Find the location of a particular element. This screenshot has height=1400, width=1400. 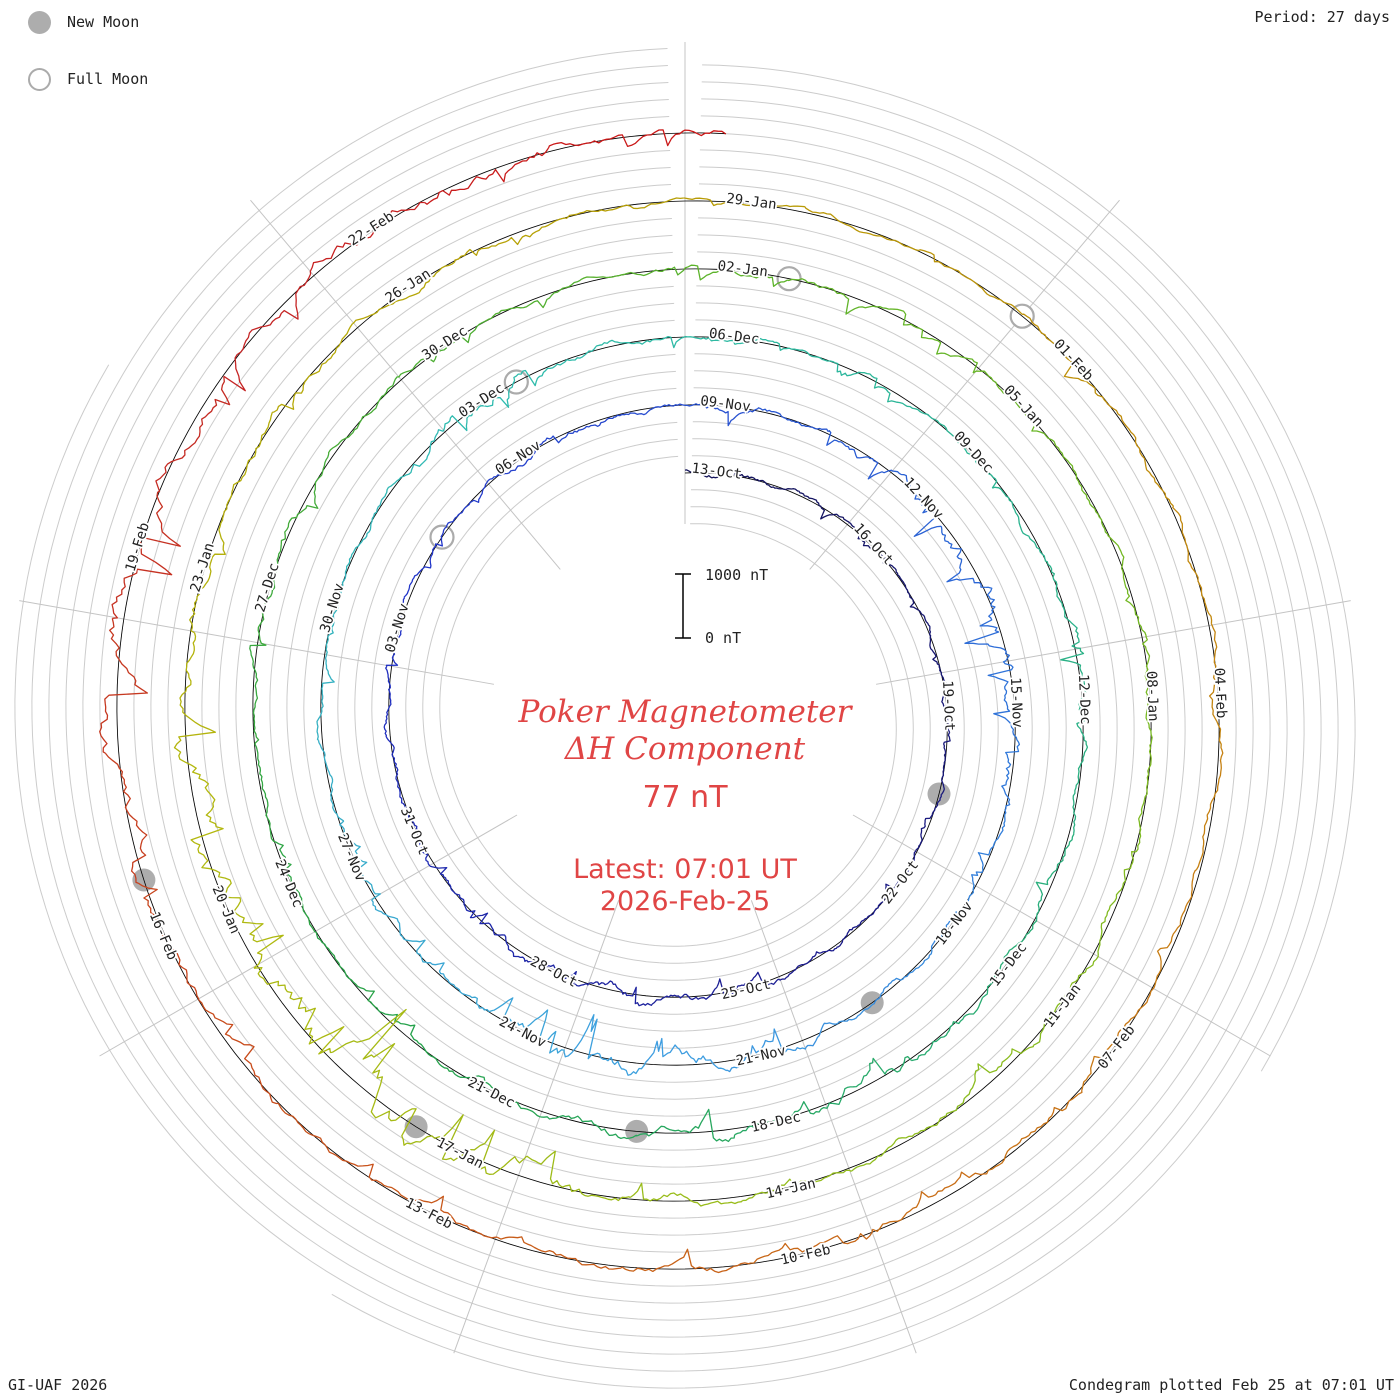

date-label: 17-Jan is located at coordinates (460, 1153).